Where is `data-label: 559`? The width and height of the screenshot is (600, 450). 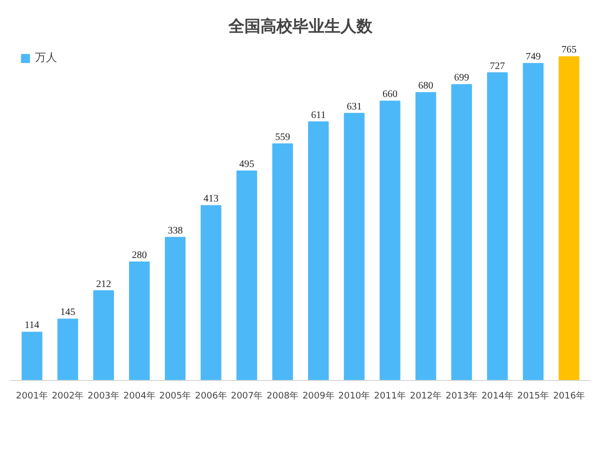
data-label: 559 is located at coordinates (282, 137).